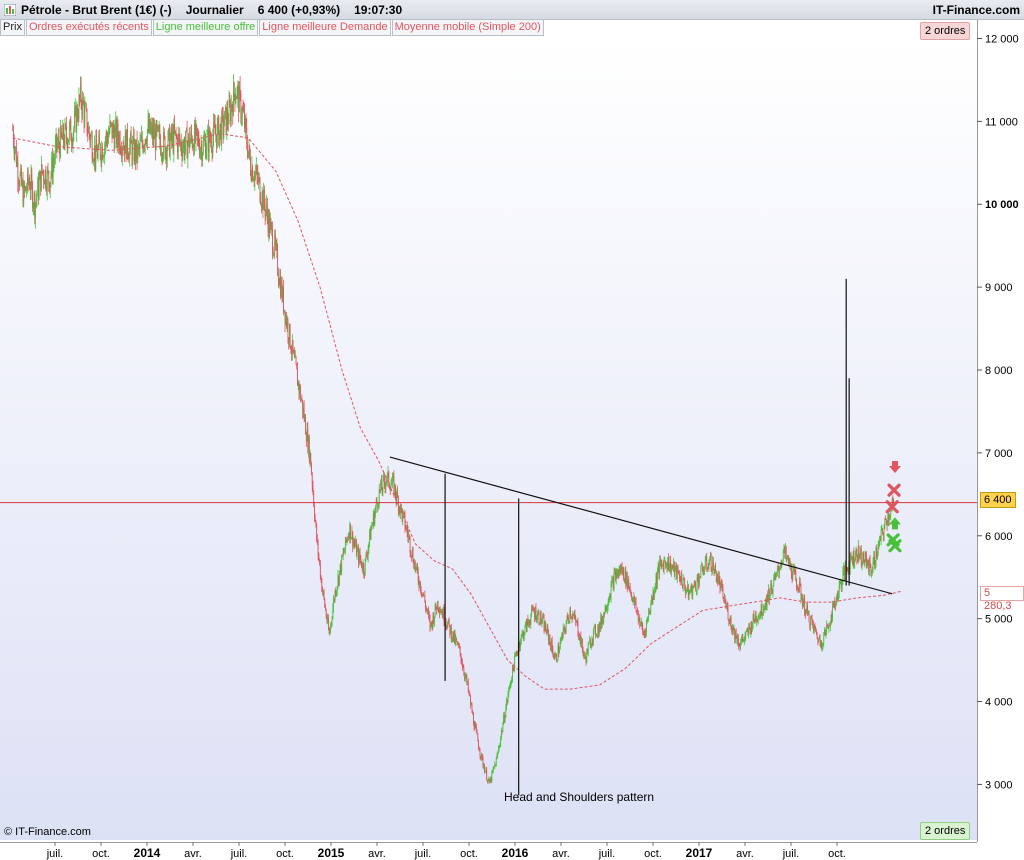  I want to click on chart-icon, so click(10, 10).